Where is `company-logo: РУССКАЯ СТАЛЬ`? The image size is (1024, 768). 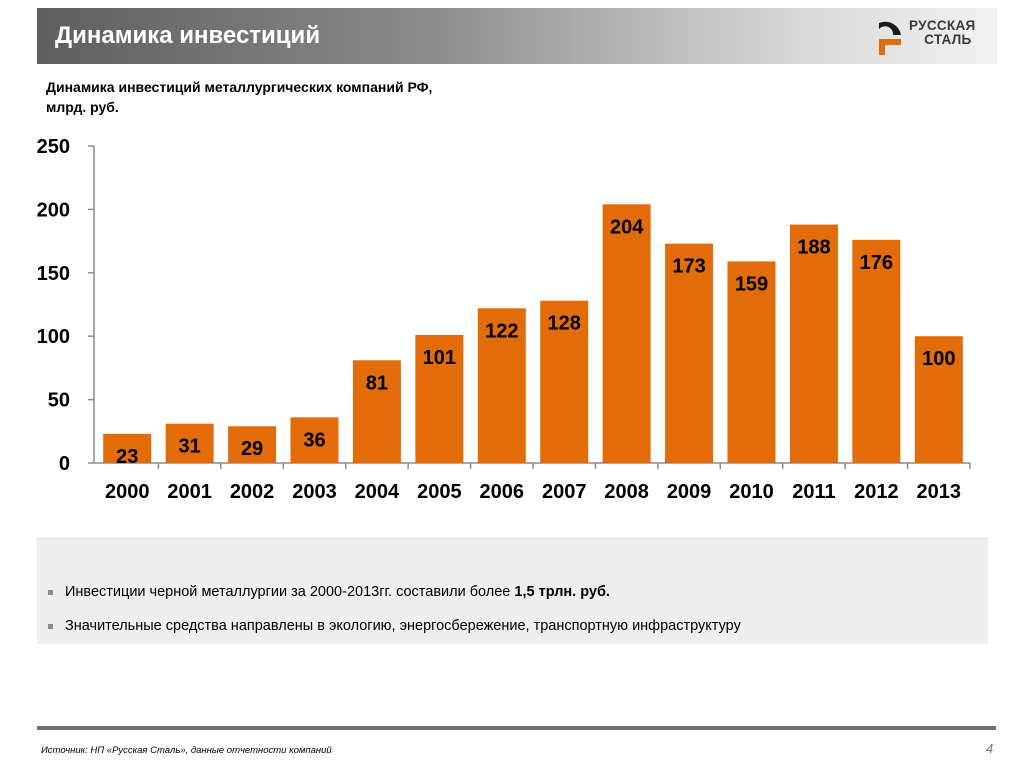 company-logo: РУССКАЯ СТАЛЬ is located at coordinates (936, 37).